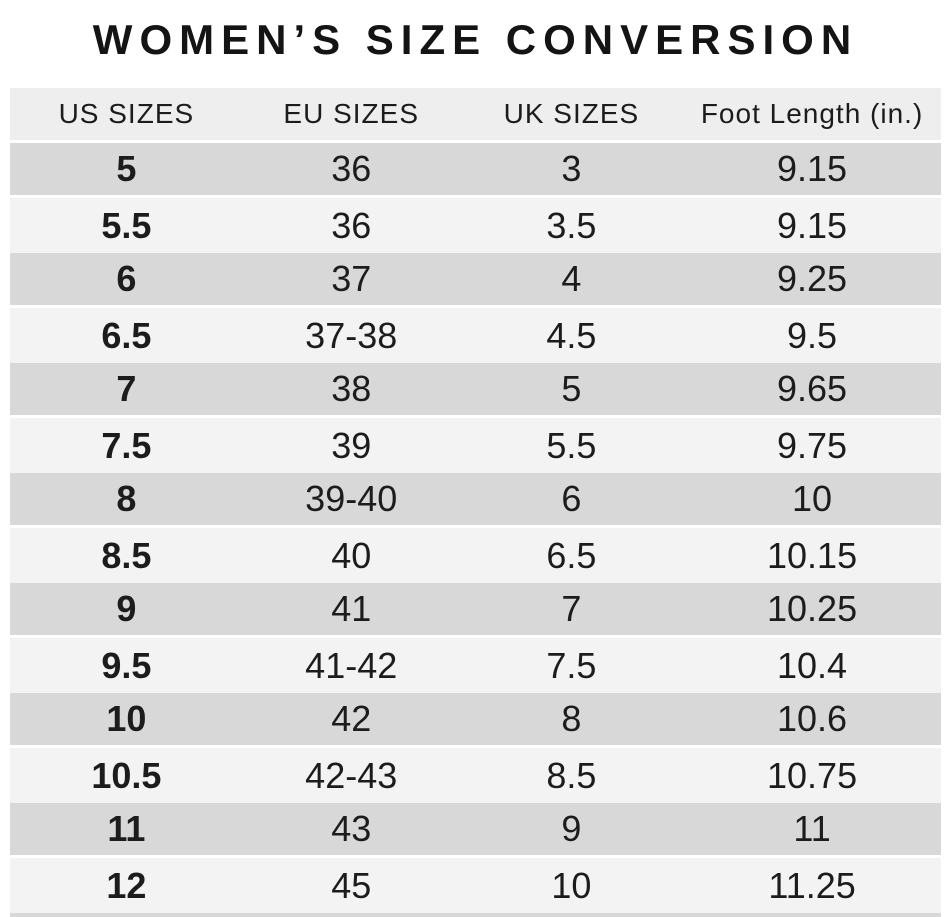 This screenshot has height=917, width=951. Describe the element at coordinates (126, 665) in the screenshot. I see `us-size-cell: 9.5` at that location.